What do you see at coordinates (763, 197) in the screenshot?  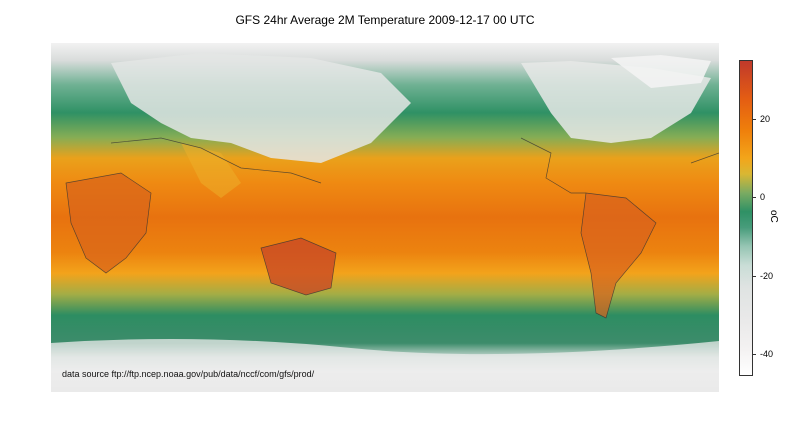 I see `color-scale-tick-label: 0` at bounding box center [763, 197].